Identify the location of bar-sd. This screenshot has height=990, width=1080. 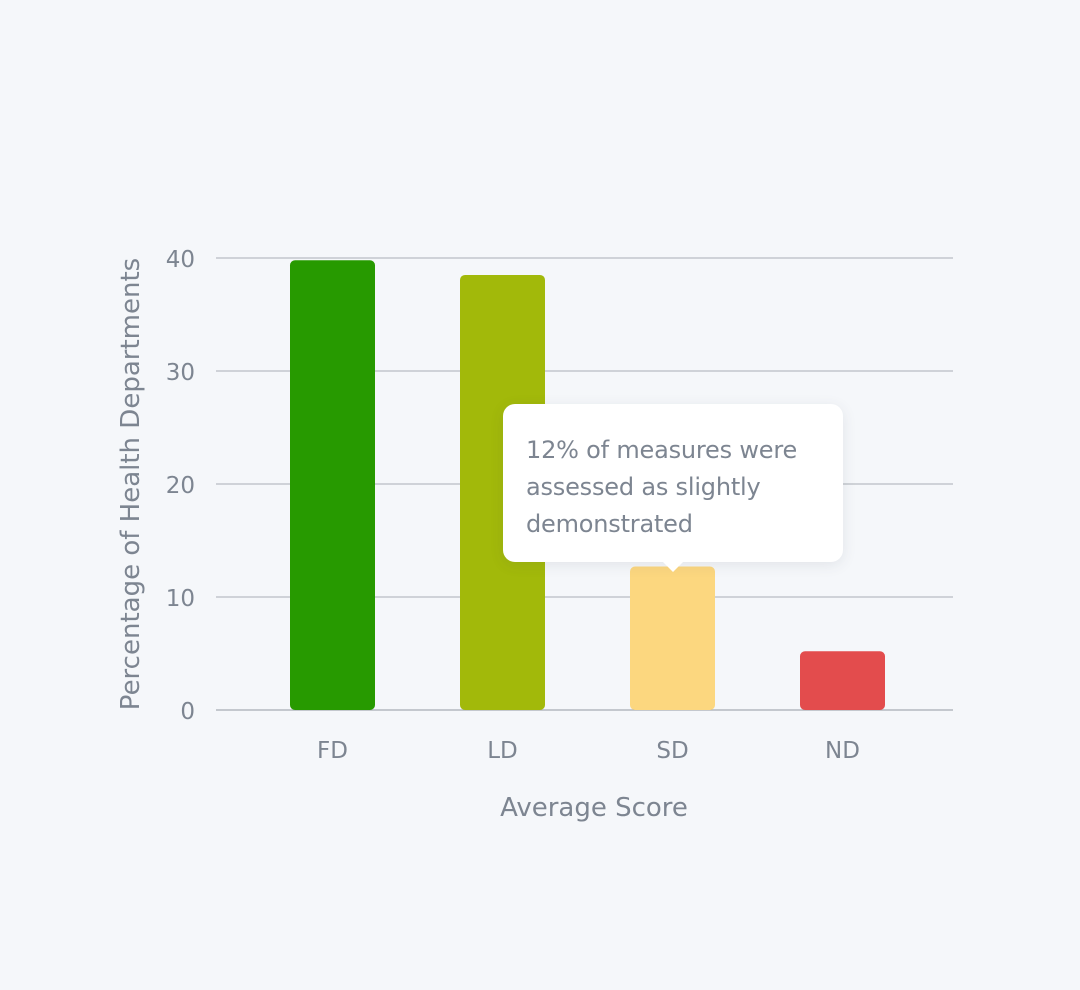
(672, 638).